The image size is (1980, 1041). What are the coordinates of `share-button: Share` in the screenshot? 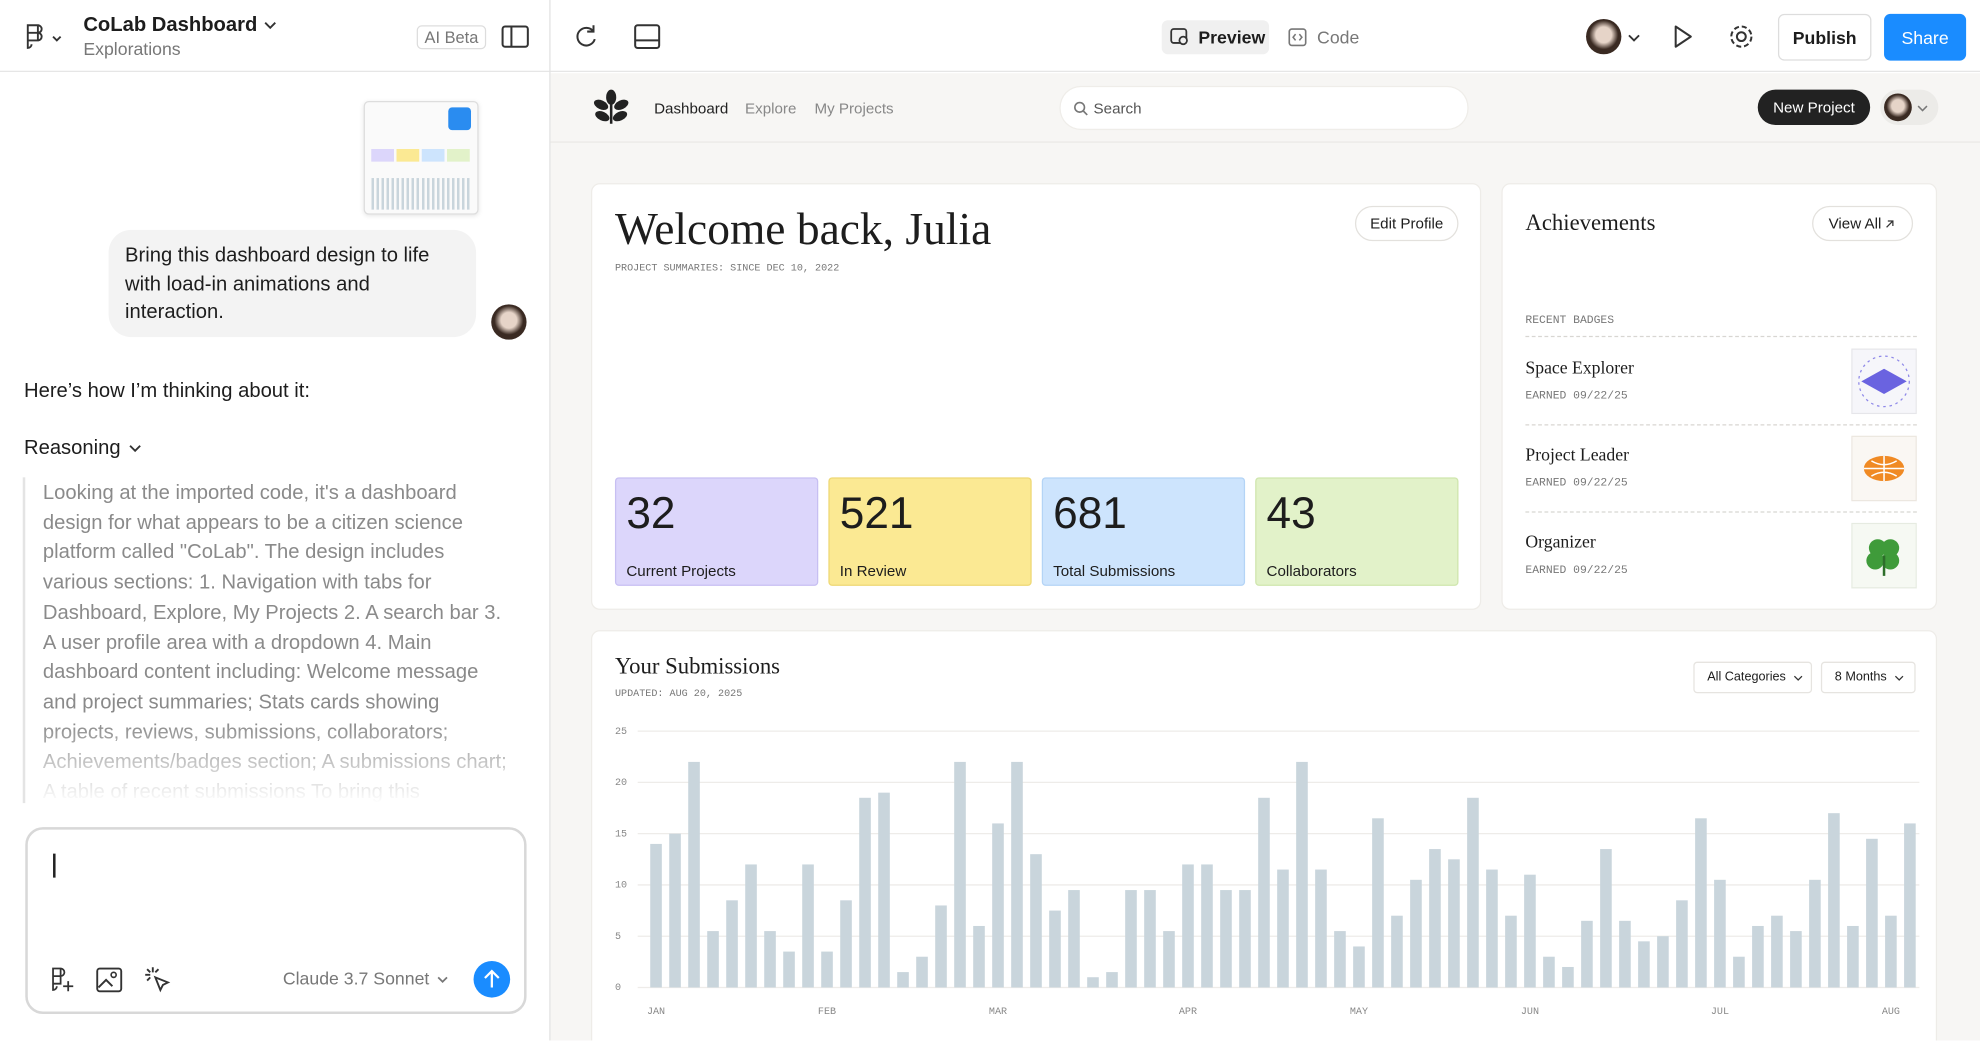 It's located at (1925, 37).